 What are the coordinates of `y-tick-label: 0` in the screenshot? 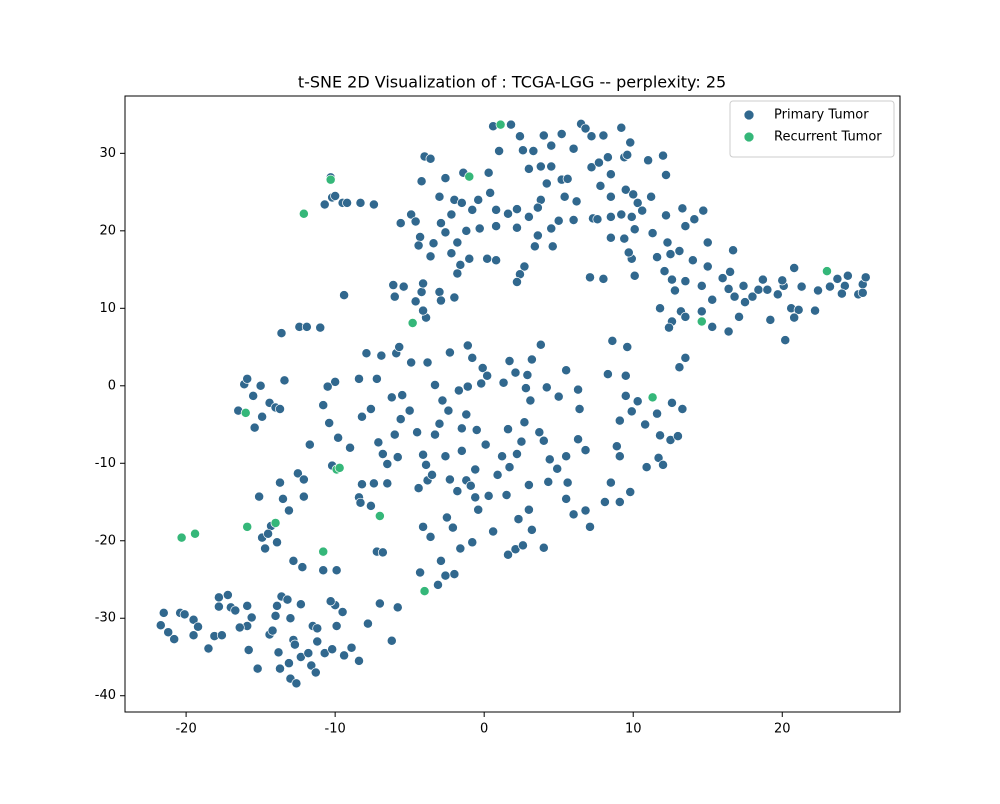 It's located at (112, 385).